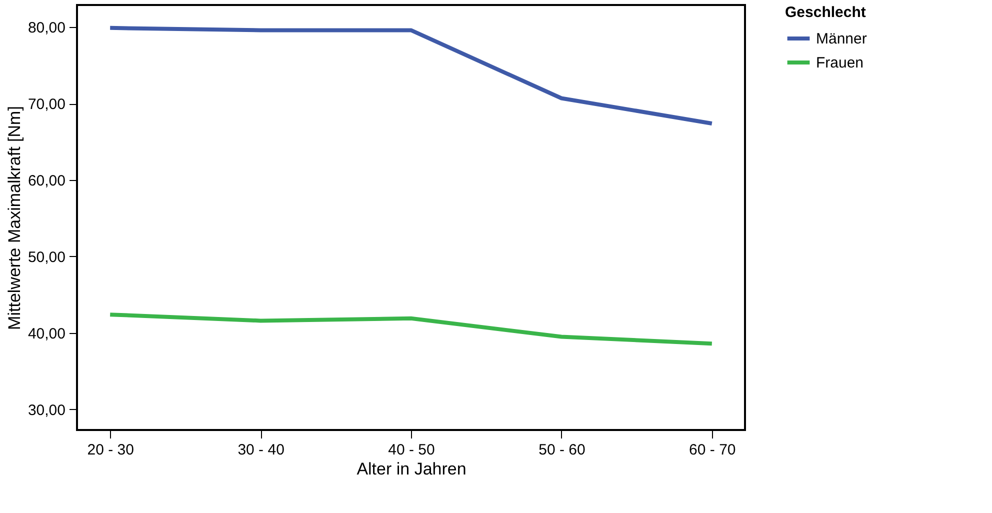 This screenshot has width=992, height=513. Describe the element at coordinates (47, 181) in the screenshot. I see `y-tick-label: 60,00` at that location.